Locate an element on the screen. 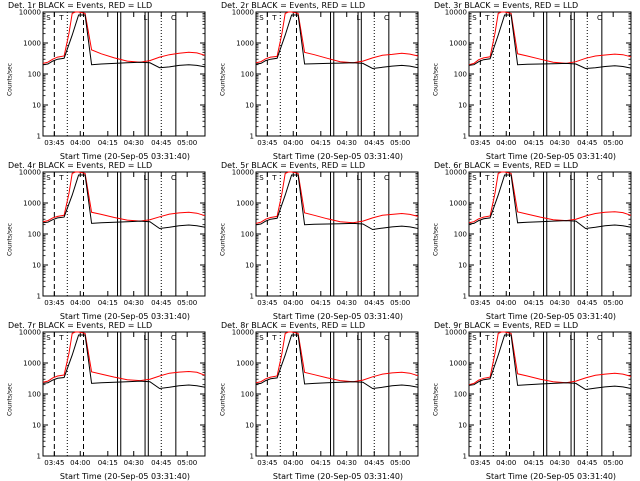 This screenshot has width=640, height=481. y-tick-label: 10000 is located at coordinates (456, 333).